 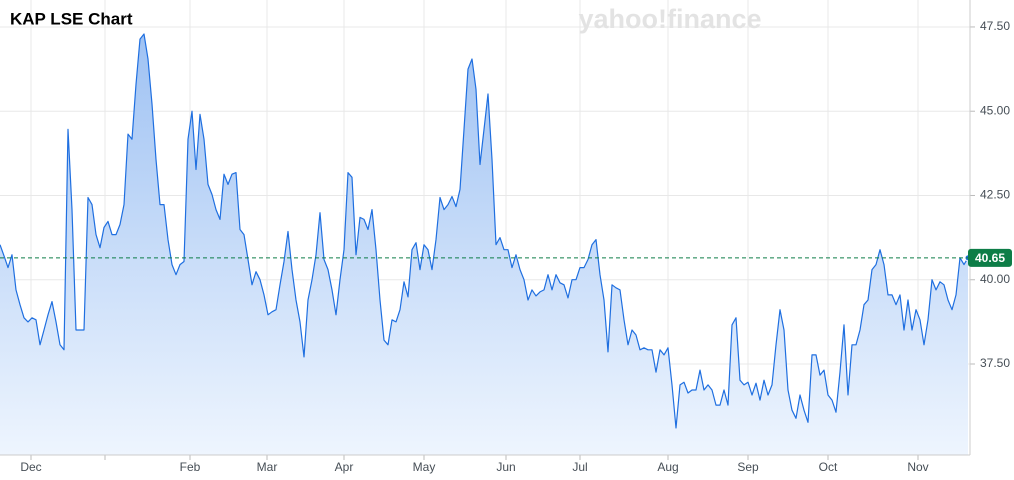 I want to click on y-tick-label: 37.50, so click(x=995, y=363).